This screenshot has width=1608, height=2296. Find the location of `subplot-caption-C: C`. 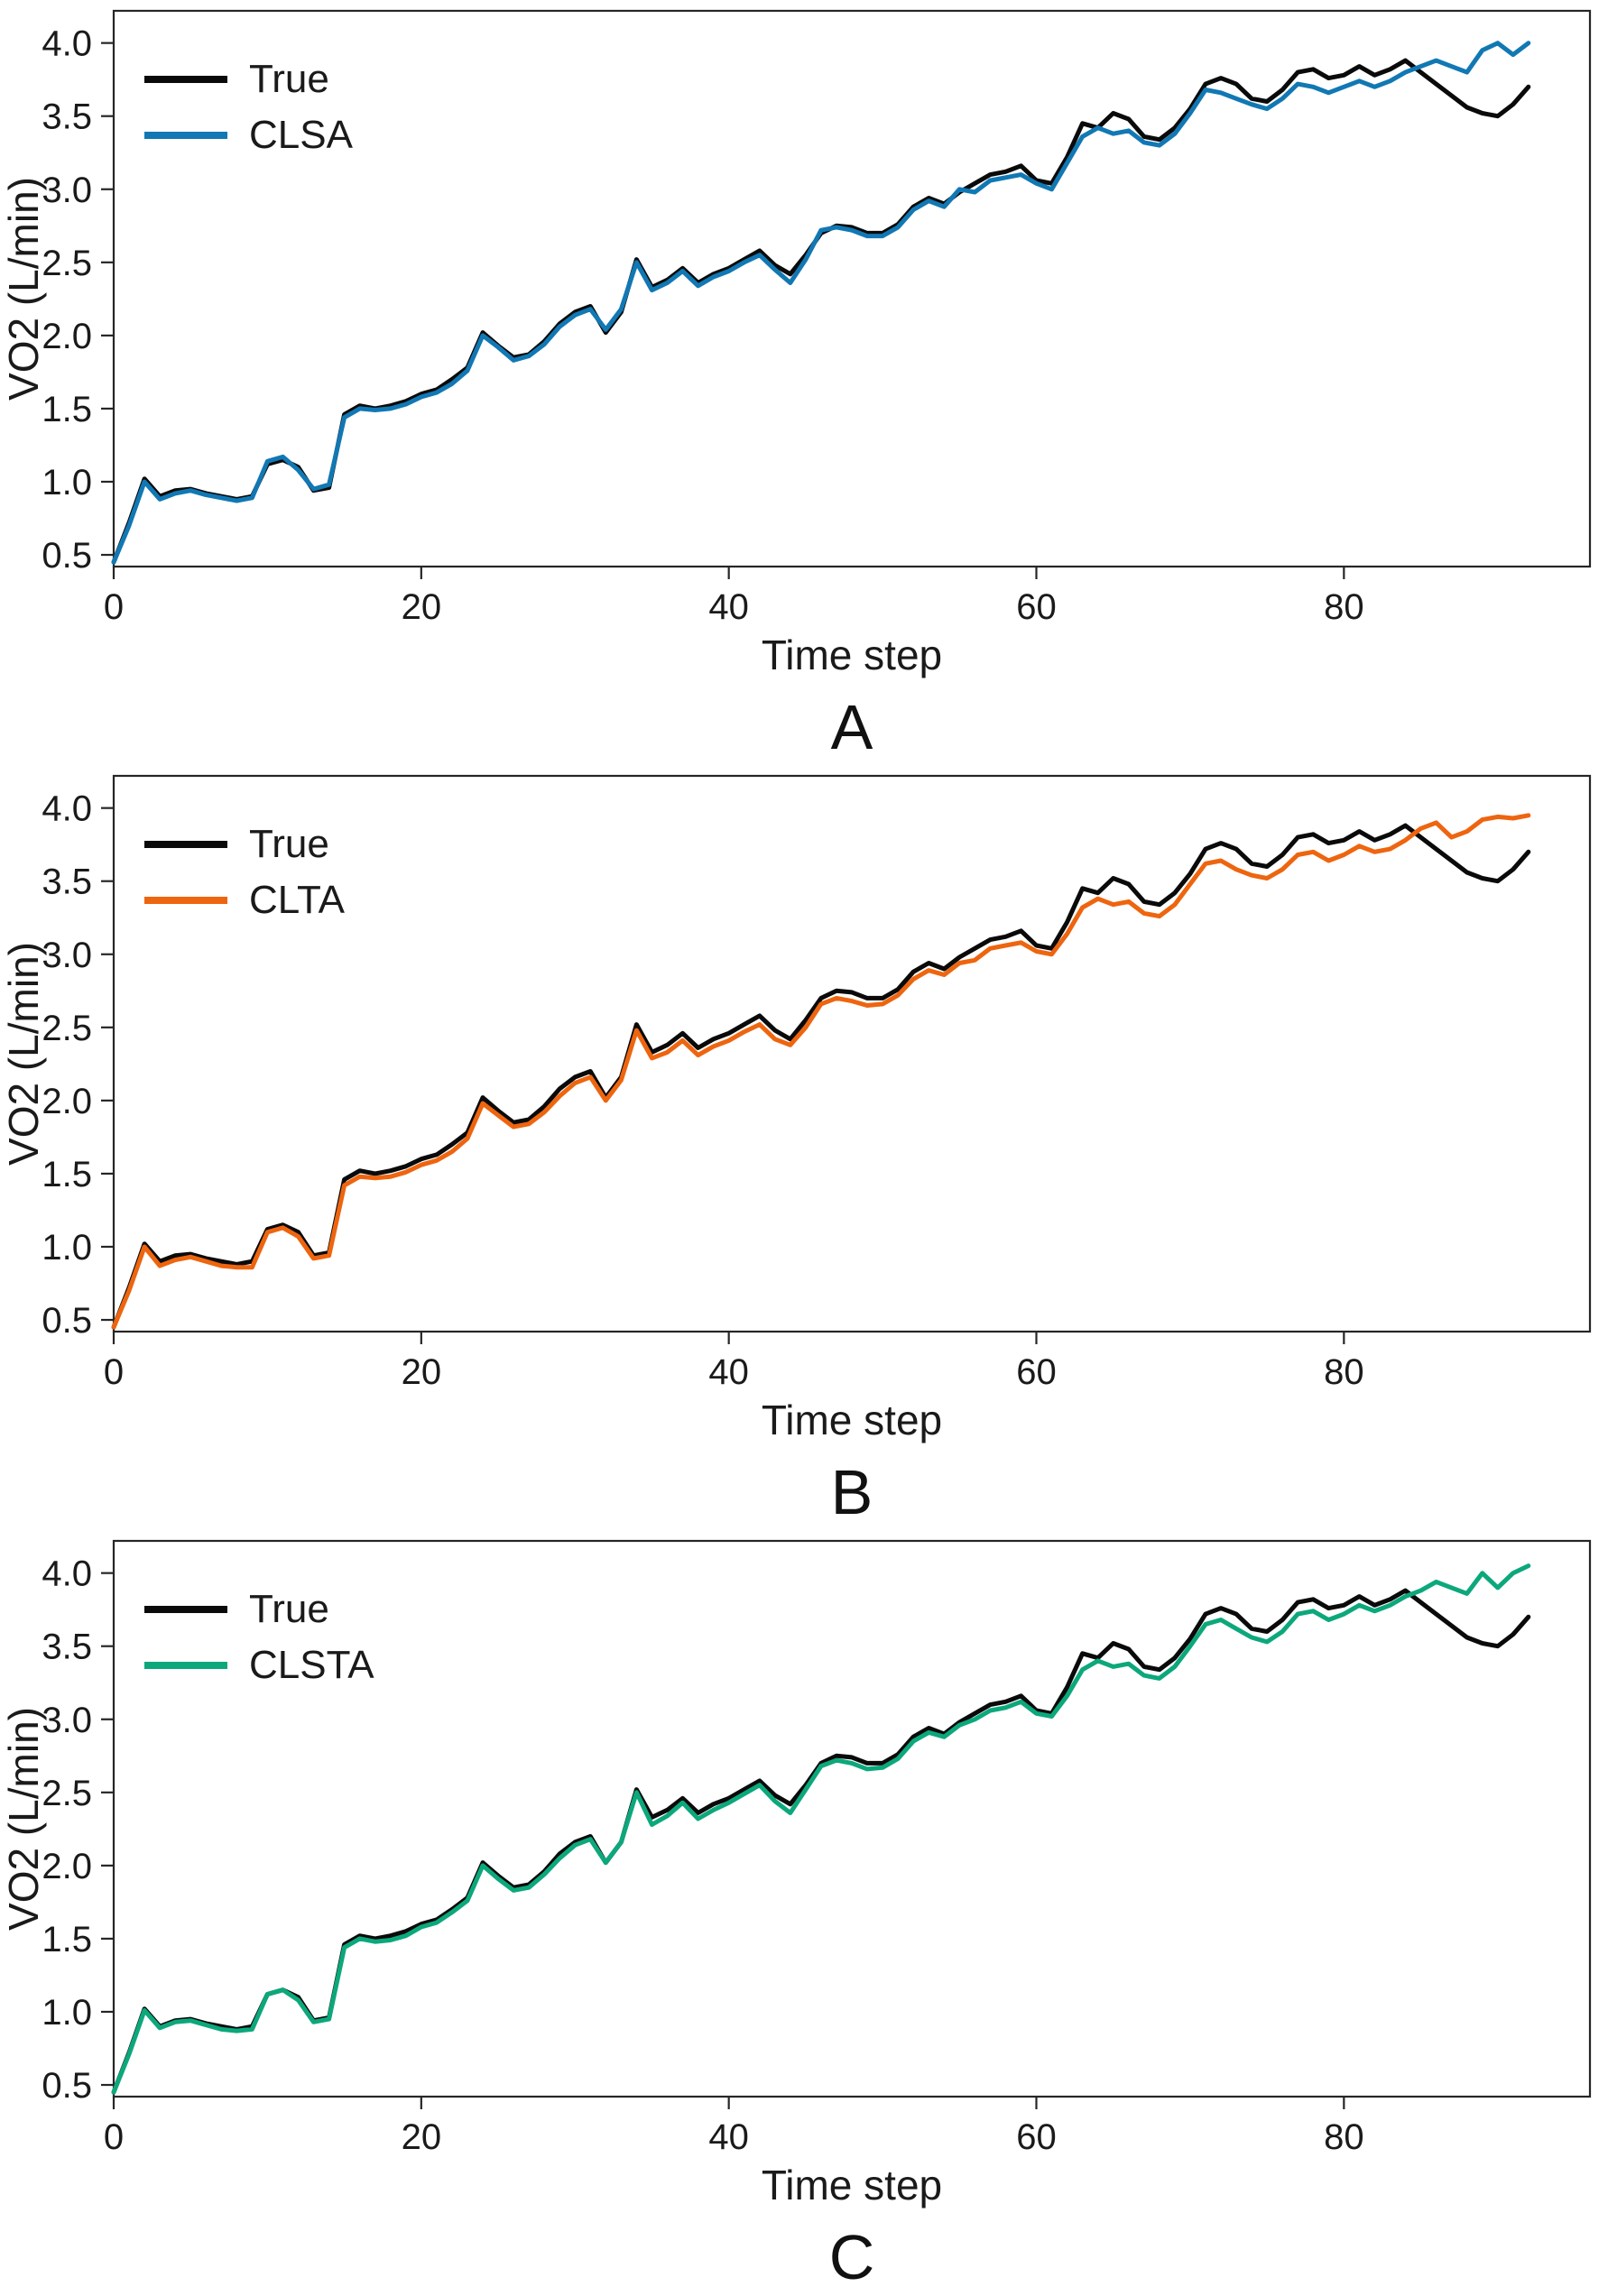

subplot-caption-C: C is located at coordinates (852, 2257).